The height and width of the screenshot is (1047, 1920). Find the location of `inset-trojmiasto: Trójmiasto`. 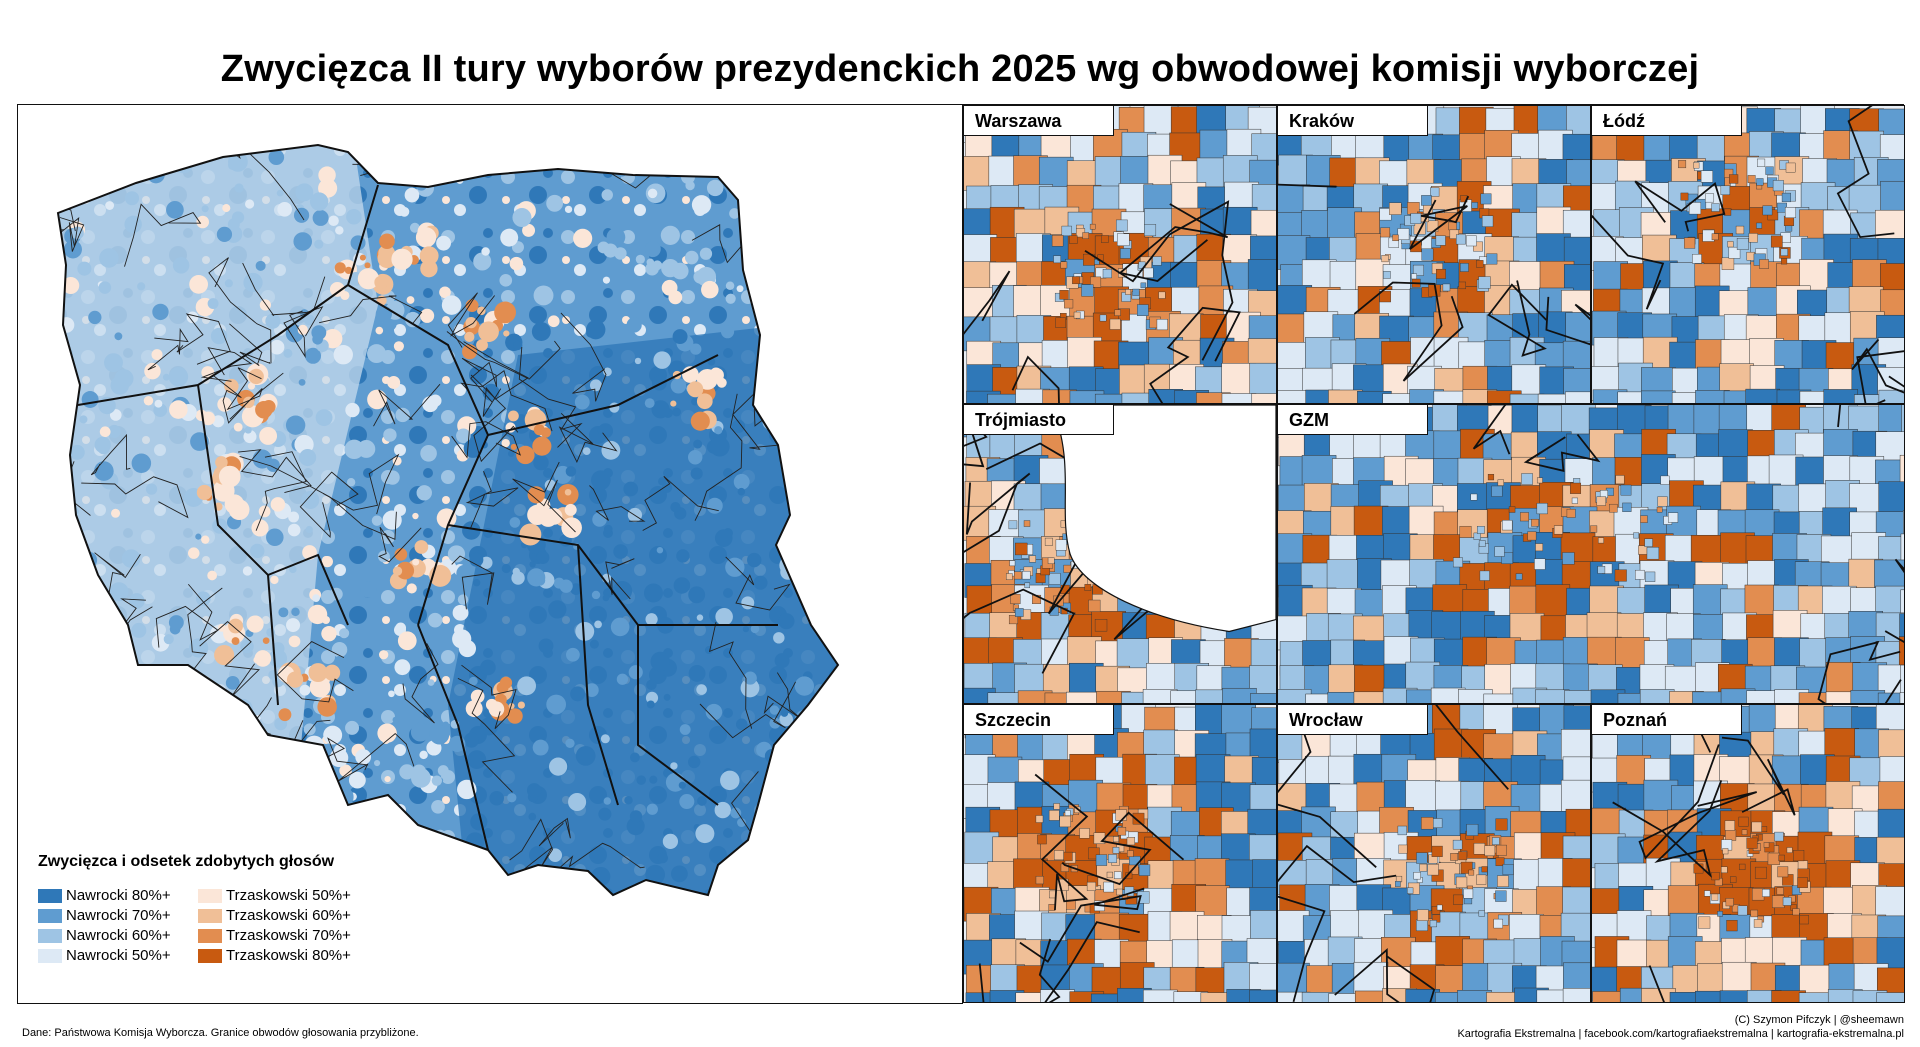

inset-trojmiasto: Trójmiasto is located at coordinates (1120, 554).